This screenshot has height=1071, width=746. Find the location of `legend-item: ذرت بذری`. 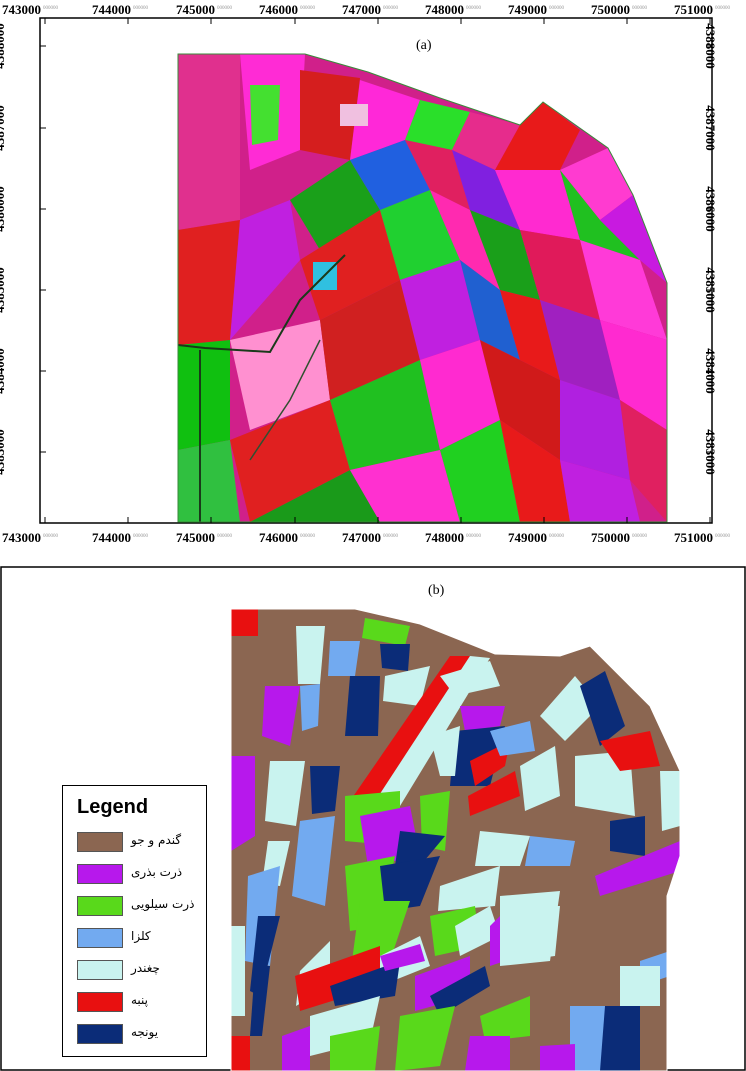

legend-item: ذرت بذری is located at coordinates (139, 874).